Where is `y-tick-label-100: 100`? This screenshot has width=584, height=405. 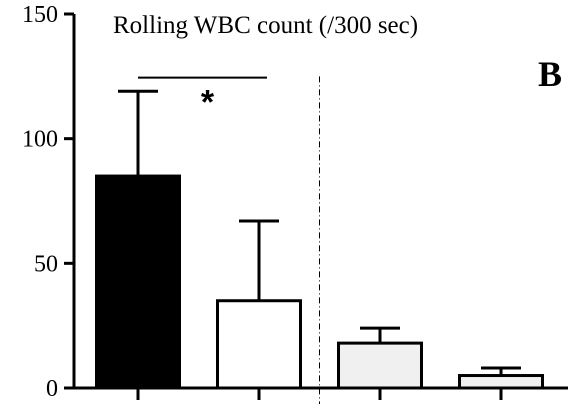 y-tick-label-100: 100 is located at coordinates (40, 140).